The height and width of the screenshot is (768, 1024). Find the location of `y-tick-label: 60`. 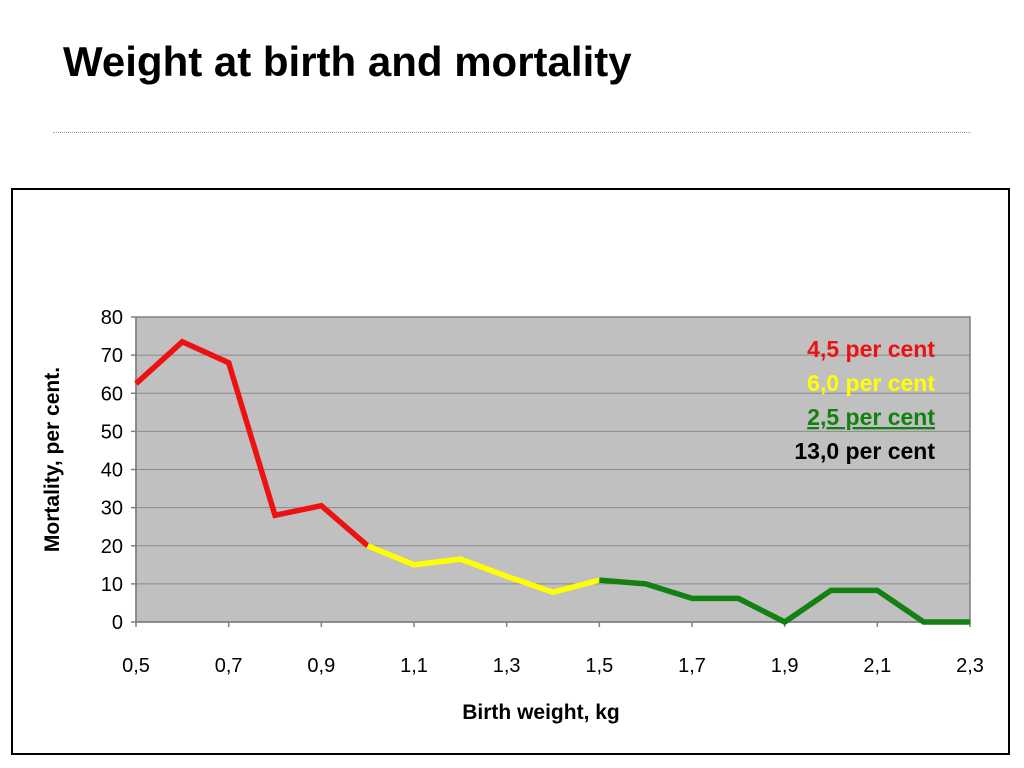

y-tick-label: 60 is located at coordinates (112, 394).